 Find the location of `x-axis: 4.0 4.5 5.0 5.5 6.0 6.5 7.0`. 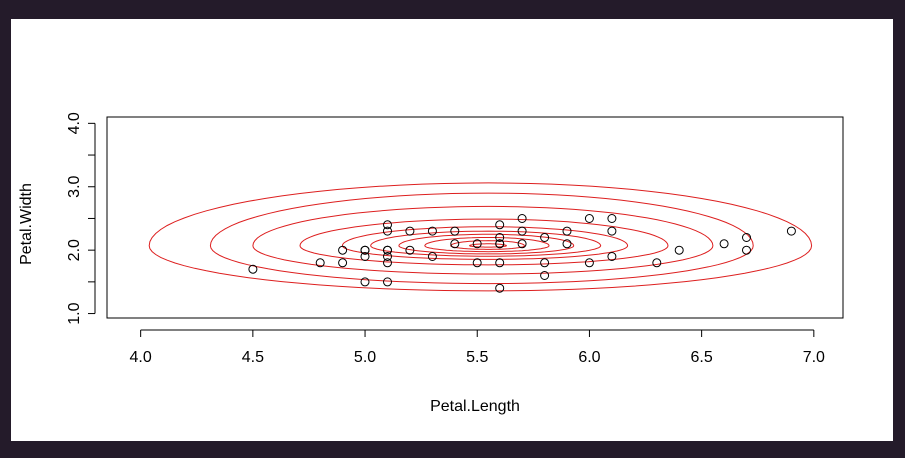

x-axis: 4.0 4.5 5.0 5.5 6.0 6.5 7.0 is located at coordinates (477, 347).